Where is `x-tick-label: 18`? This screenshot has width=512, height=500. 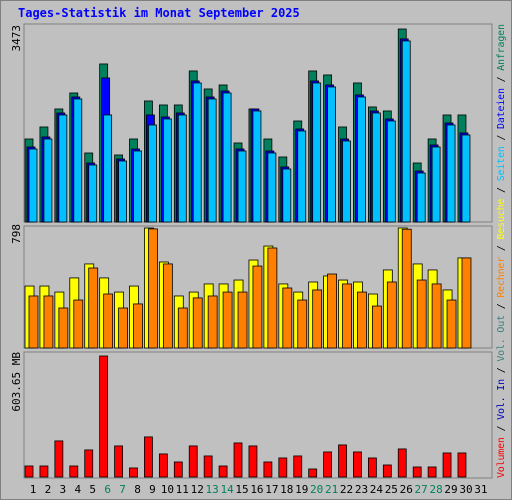 x-tick-label: 18 is located at coordinates (286, 489).